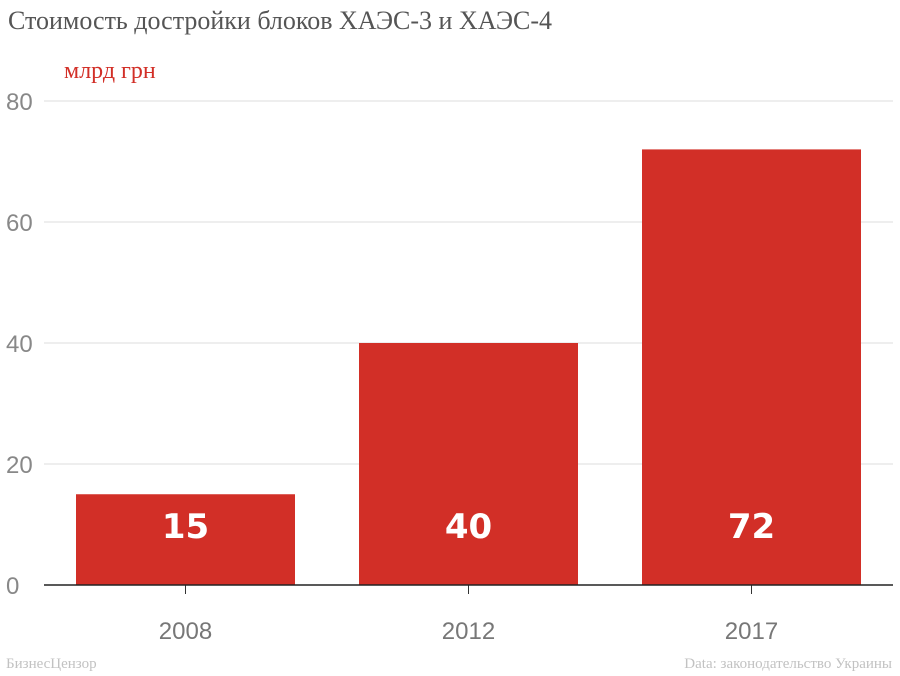  What do you see at coordinates (185, 631) in the screenshot?
I see `x-tick-label: 2008` at bounding box center [185, 631].